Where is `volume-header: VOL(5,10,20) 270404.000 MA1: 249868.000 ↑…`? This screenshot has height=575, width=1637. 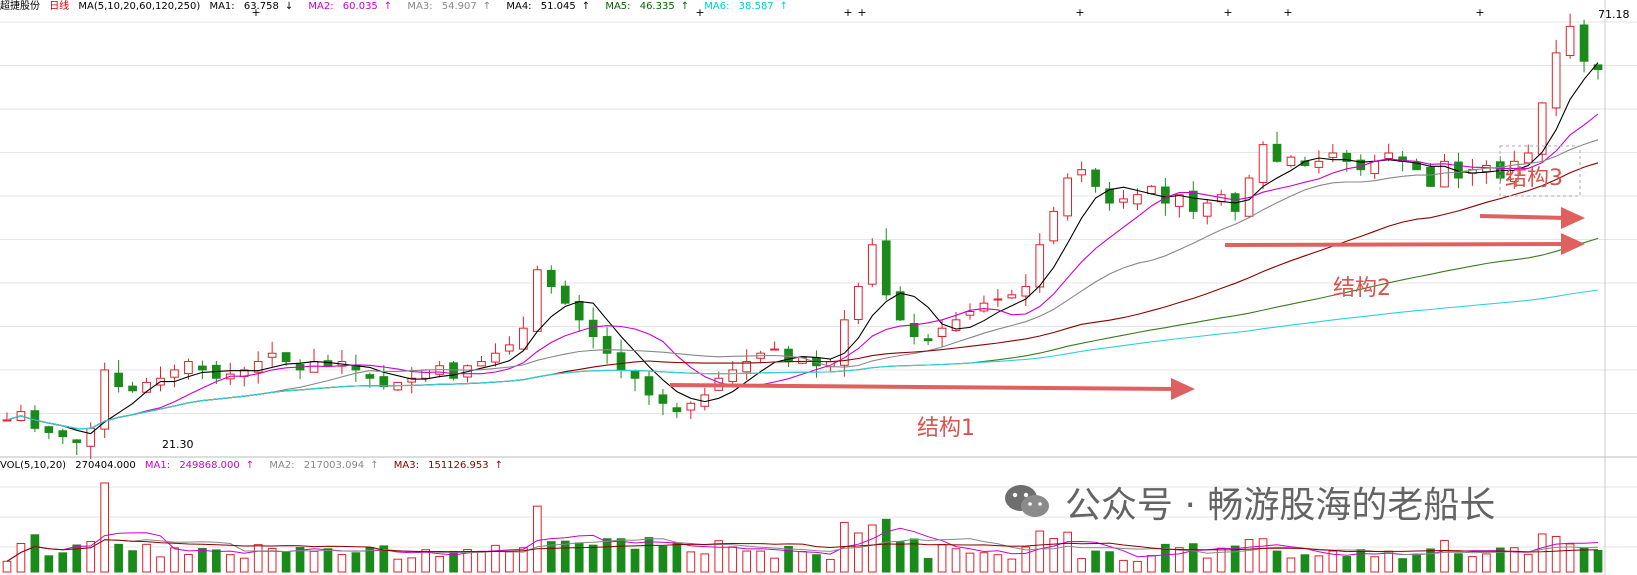
volume-header: VOL(5,10,20) 270404.000 MA1: 249868.000 ↑… is located at coordinates (257, 466).